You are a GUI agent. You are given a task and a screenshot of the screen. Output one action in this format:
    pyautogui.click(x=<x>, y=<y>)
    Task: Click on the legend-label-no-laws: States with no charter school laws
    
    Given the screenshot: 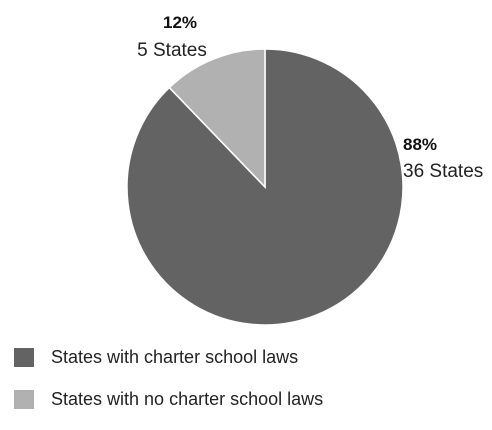 What is the action you would take?
    pyautogui.click(x=187, y=398)
    